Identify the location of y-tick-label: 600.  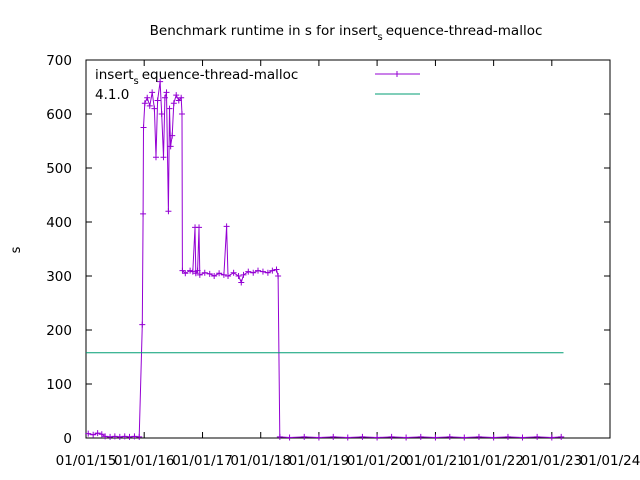
(59, 115).